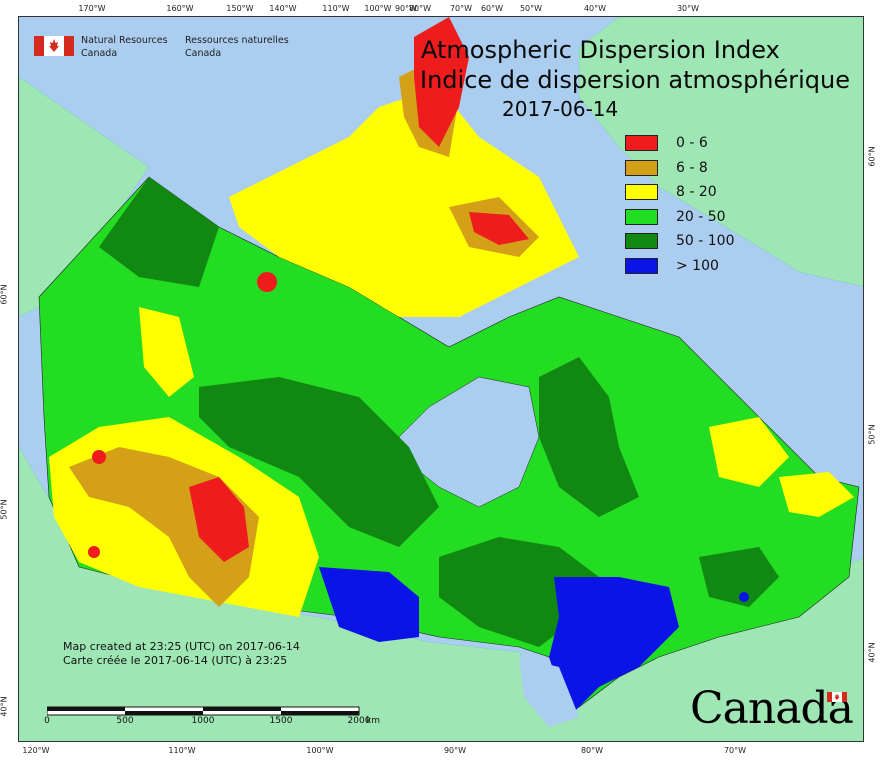 The image size is (880, 760). What do you see at coordinates (283, 8) in the screenshot?
I see `graticule-label: 140°W` at bounding box center [283, 8].